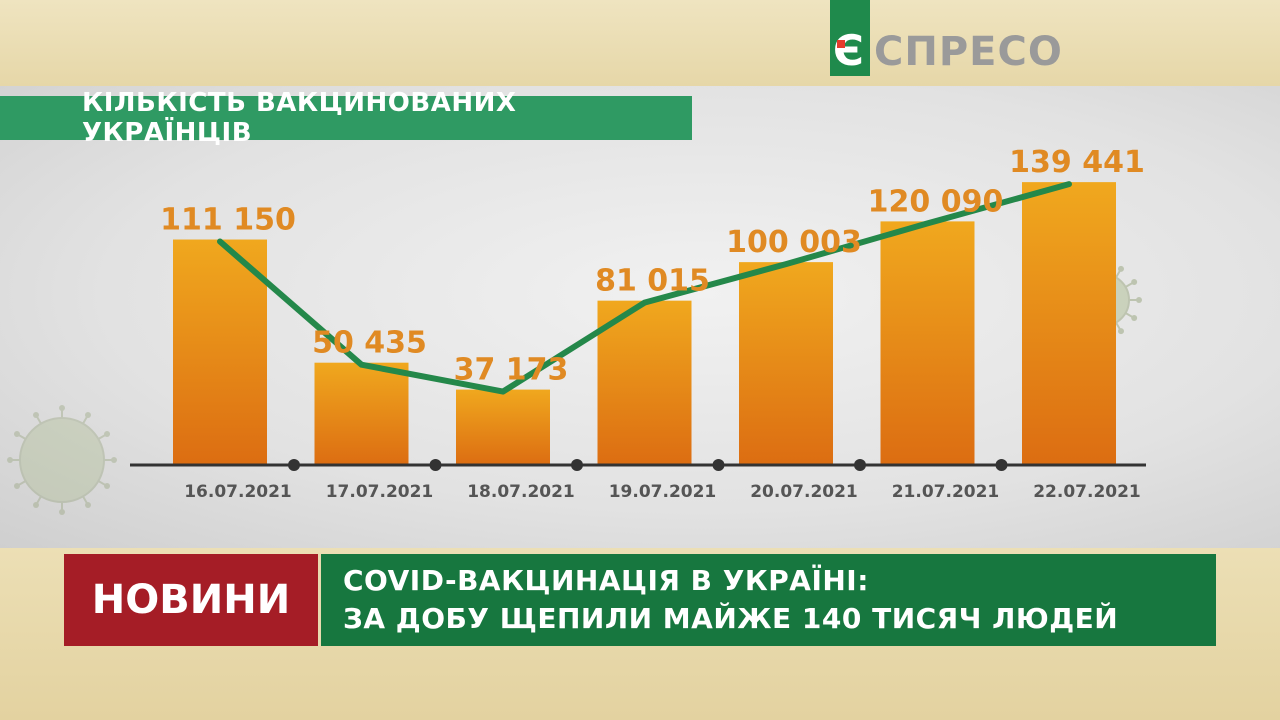 This screenshot has width=1280, height=720. I want to click on x-tick-label: 18.07.2021, so click(521, 492).